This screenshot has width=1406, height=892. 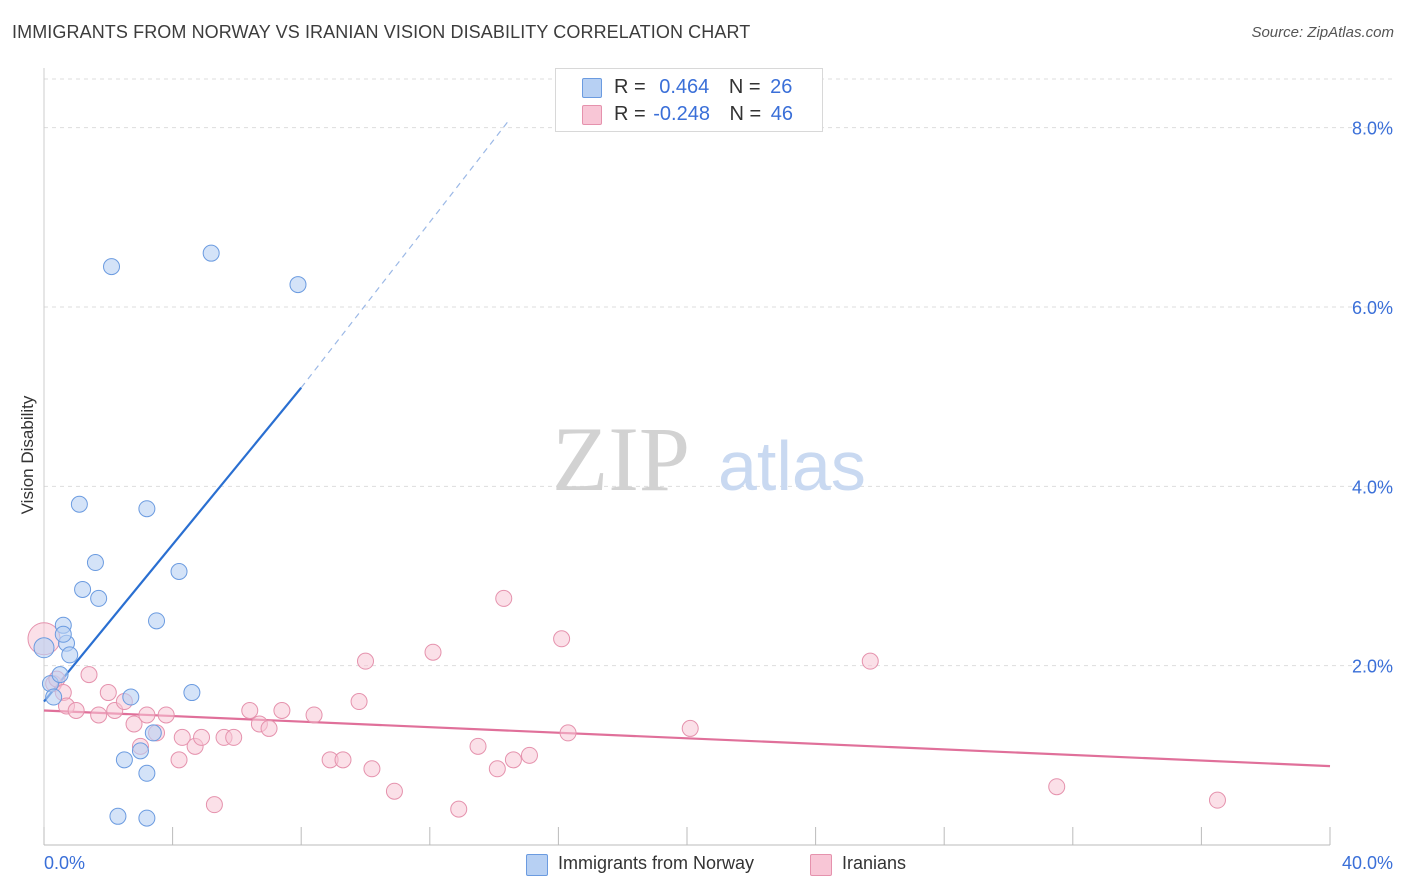 I want to click on watermark-zip: ZIP, so click(x=621, y=459).